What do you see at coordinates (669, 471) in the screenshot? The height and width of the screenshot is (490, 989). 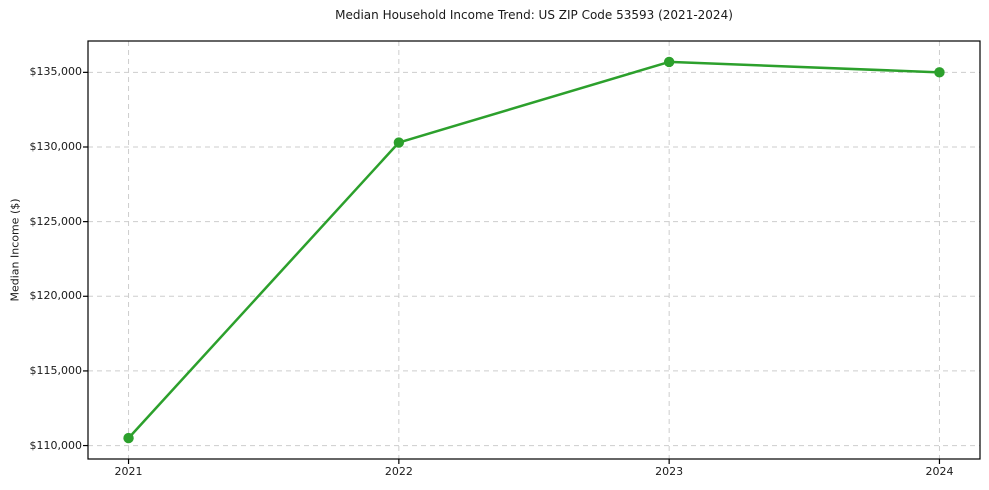 I see `x-tick-label: 2023` at bounding box center [669, 471].